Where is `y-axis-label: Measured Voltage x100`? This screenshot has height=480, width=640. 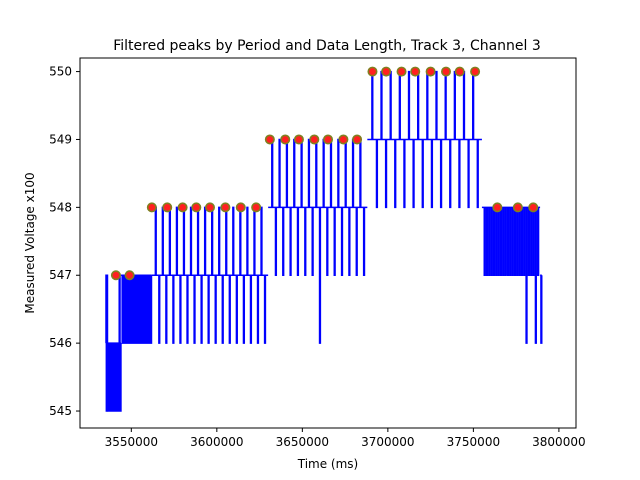
y-axis-label: Measured Voltage x100 is located at coordinates (30, 242).